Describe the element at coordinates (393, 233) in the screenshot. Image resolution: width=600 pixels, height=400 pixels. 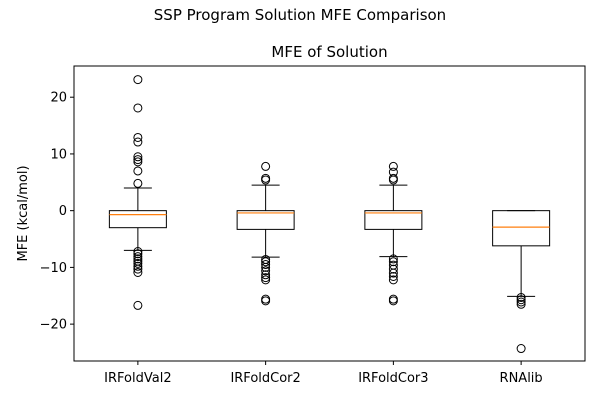
I see `box-irfoldcor3` at that location.